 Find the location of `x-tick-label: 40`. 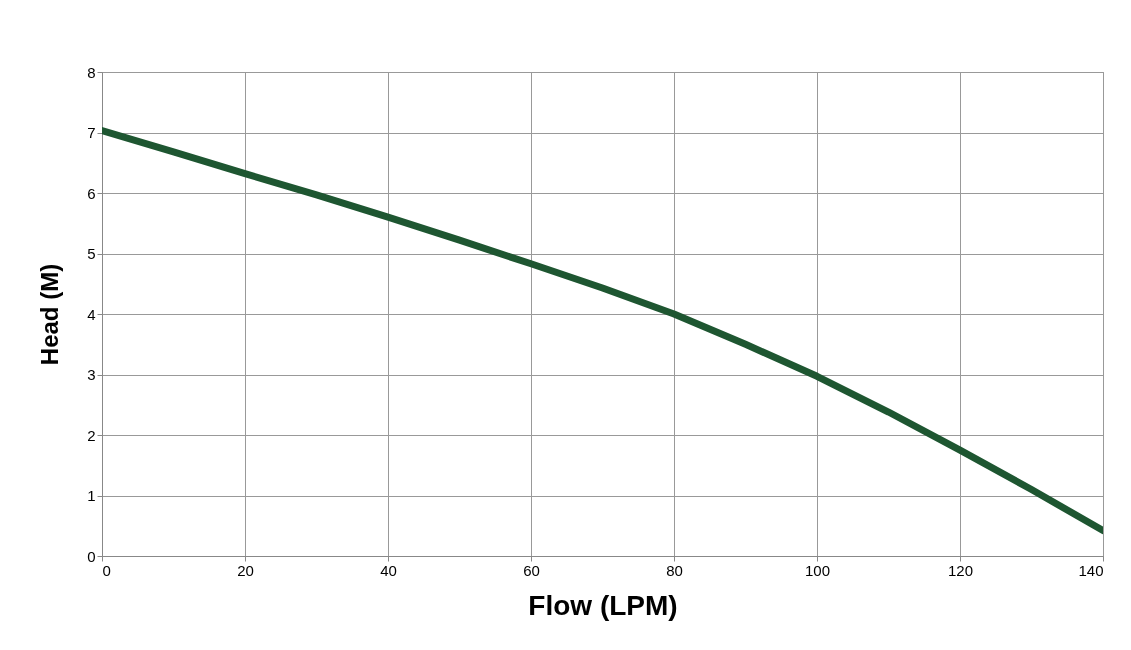

x-tick-label: 40 is located at coordinates (388, 570).